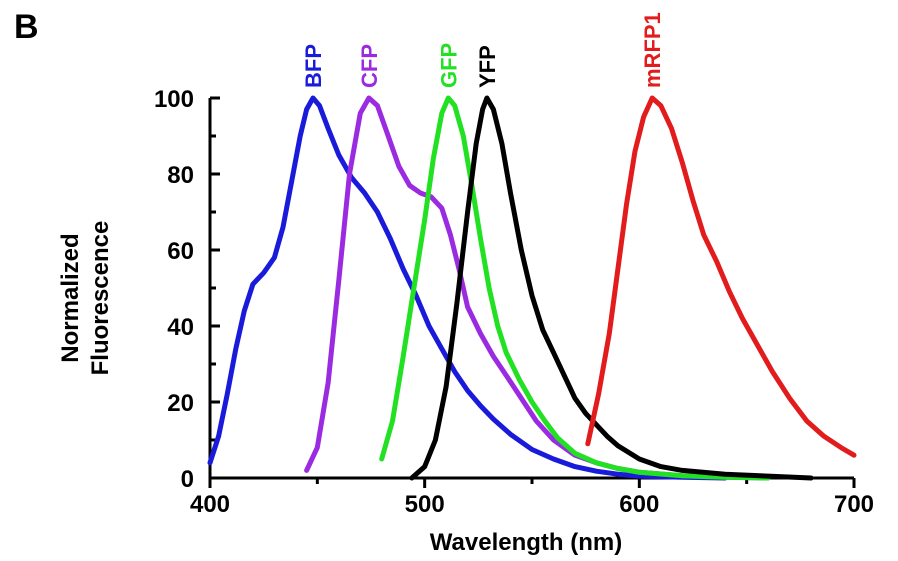  Describe the element at coordinates (174, 99) in the screenshot. I see `y-tick-label: 100` at that location.